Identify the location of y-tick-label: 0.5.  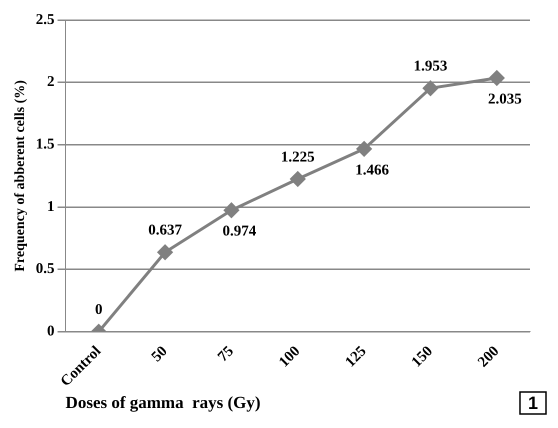
(45, 269).